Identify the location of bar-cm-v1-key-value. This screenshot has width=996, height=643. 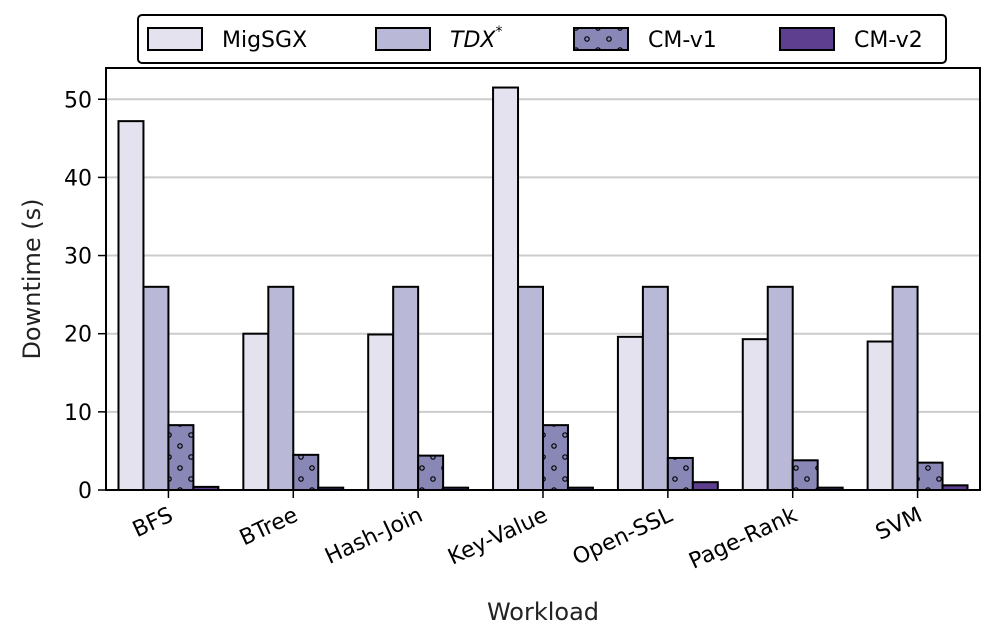
(555, 457).